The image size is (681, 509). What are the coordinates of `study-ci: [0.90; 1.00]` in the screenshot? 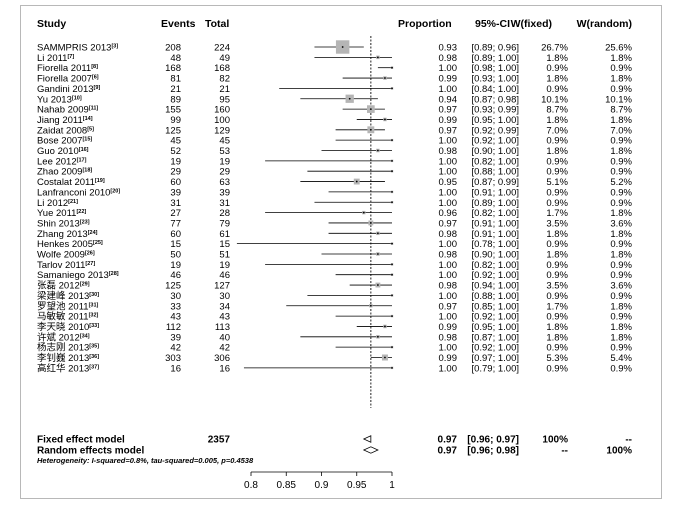 It's located at (495, 151).